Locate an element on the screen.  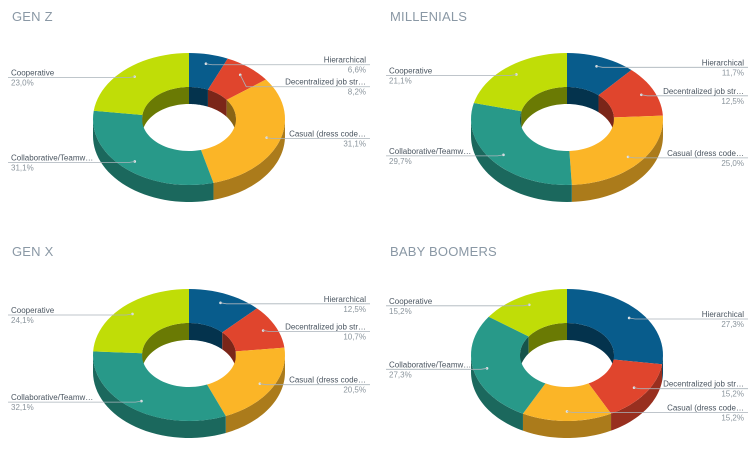
slice-value-label: 24,1% is located at coordinates (22, 320).